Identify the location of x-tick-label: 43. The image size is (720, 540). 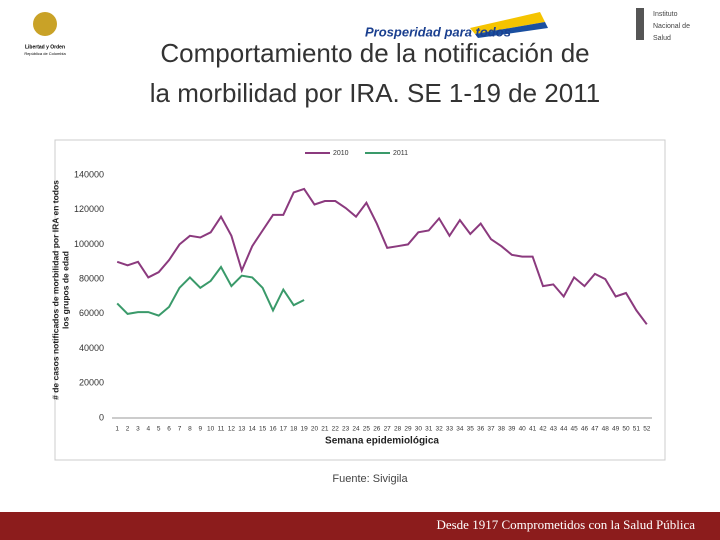
(554, 429).